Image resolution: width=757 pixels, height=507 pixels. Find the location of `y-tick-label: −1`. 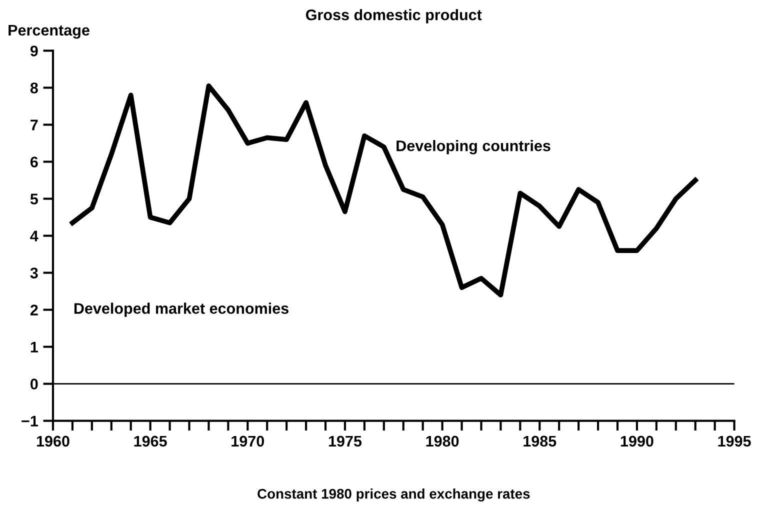

y-tick-label: −1 is located at coordinates (30, 421).